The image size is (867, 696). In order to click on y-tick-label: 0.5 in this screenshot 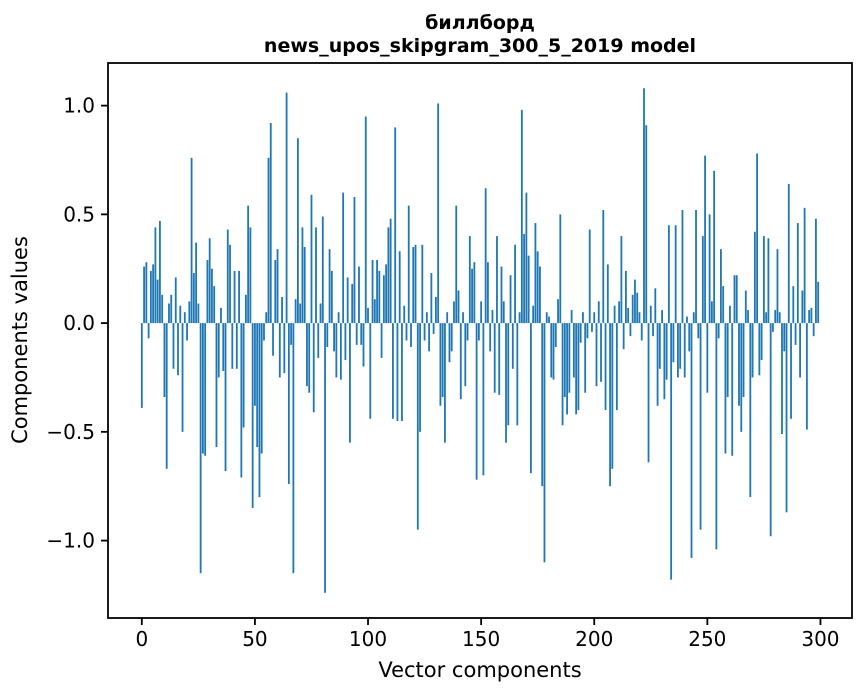, I will do `click(79, 214)`.